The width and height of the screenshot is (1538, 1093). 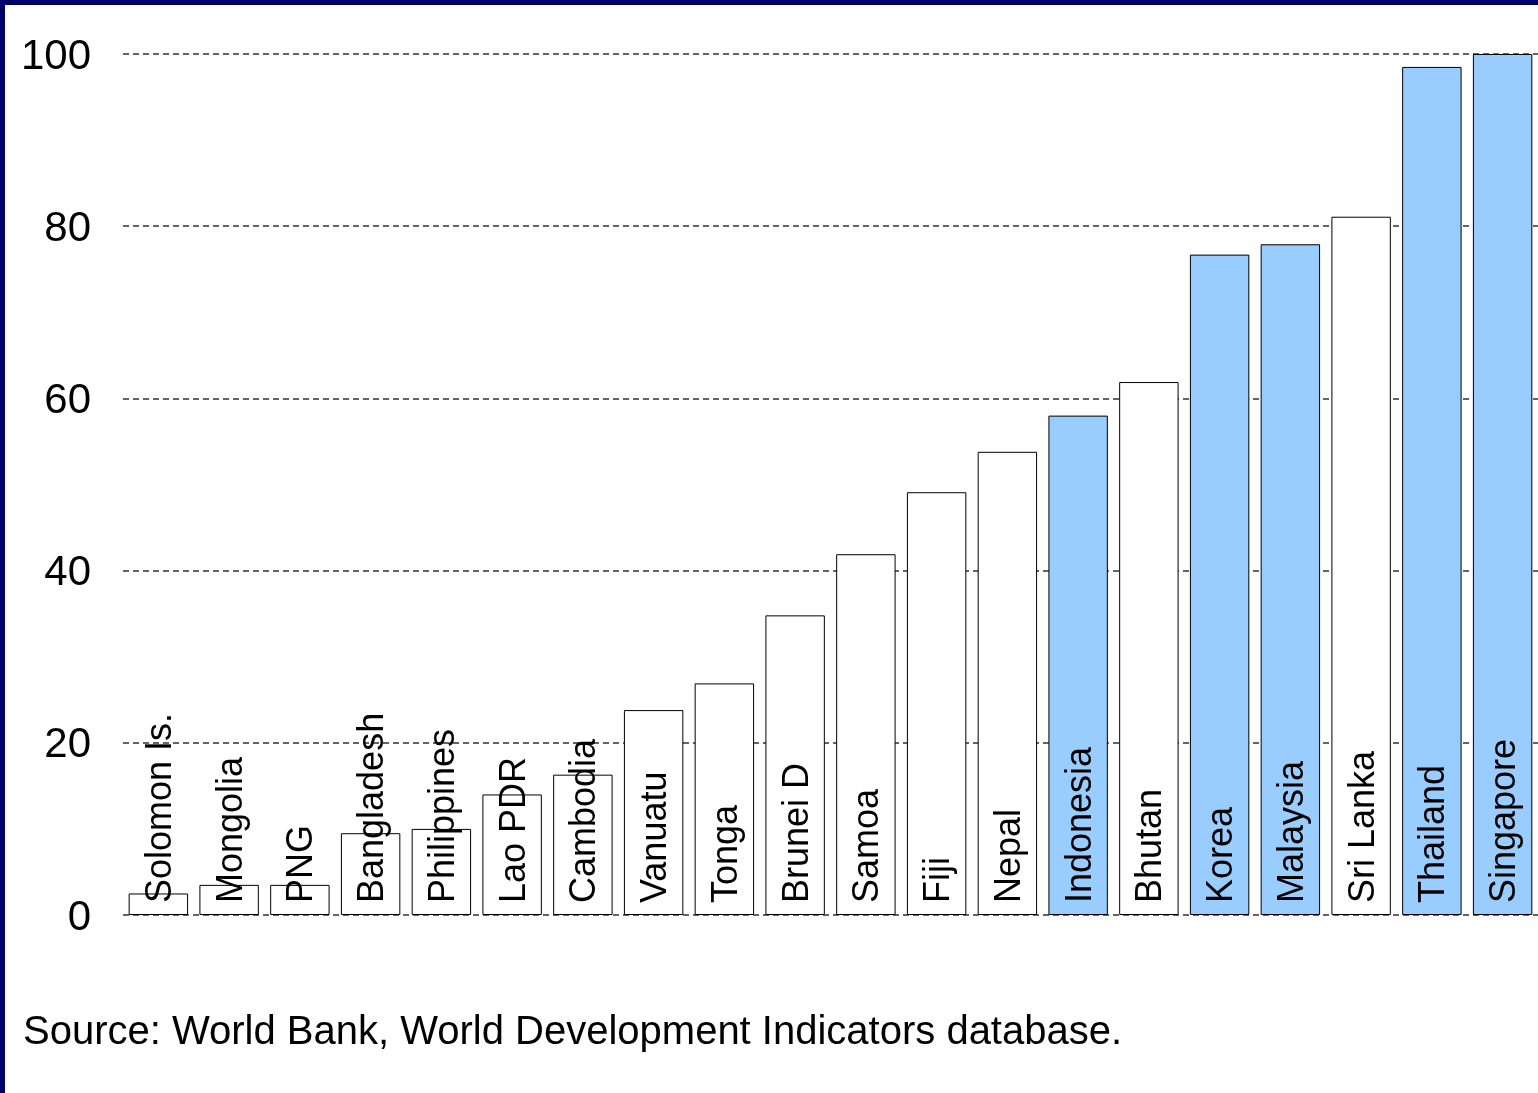 What do you see at coordinates (1290, 831) in the screenshot?
I see `x-tick-label: Malaysia` at bounding box center [1290, 831].